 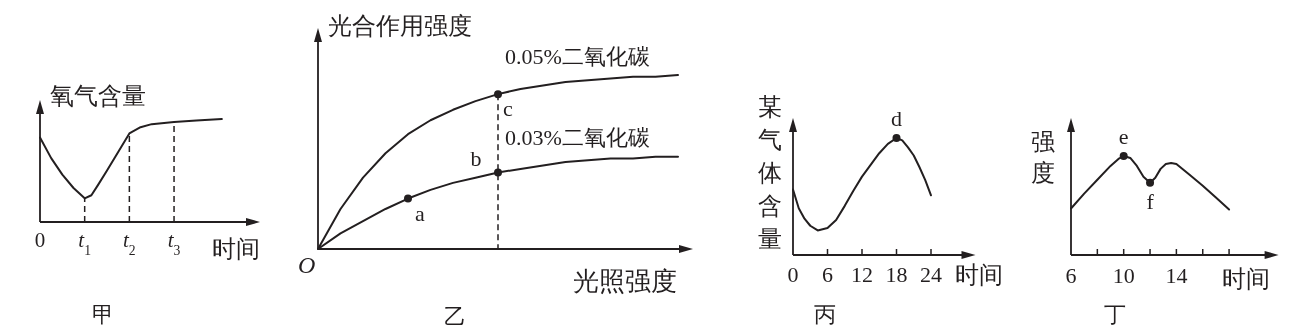 I want to click on text: 乙, so click(x=455, y=316).